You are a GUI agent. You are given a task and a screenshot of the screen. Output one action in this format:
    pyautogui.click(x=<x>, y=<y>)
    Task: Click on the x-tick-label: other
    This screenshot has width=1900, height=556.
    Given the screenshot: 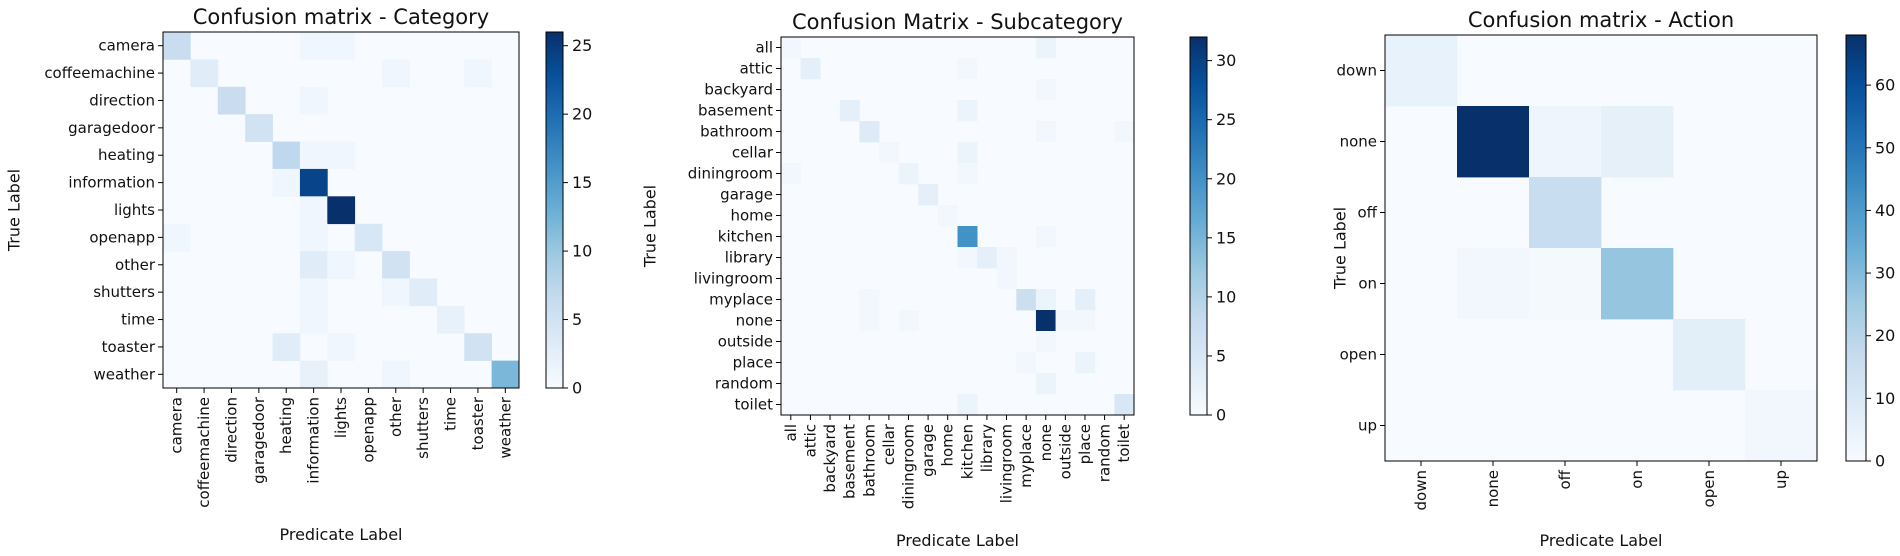 What is the action you would take?
    pyautogui.click(x=396, y=416)
    